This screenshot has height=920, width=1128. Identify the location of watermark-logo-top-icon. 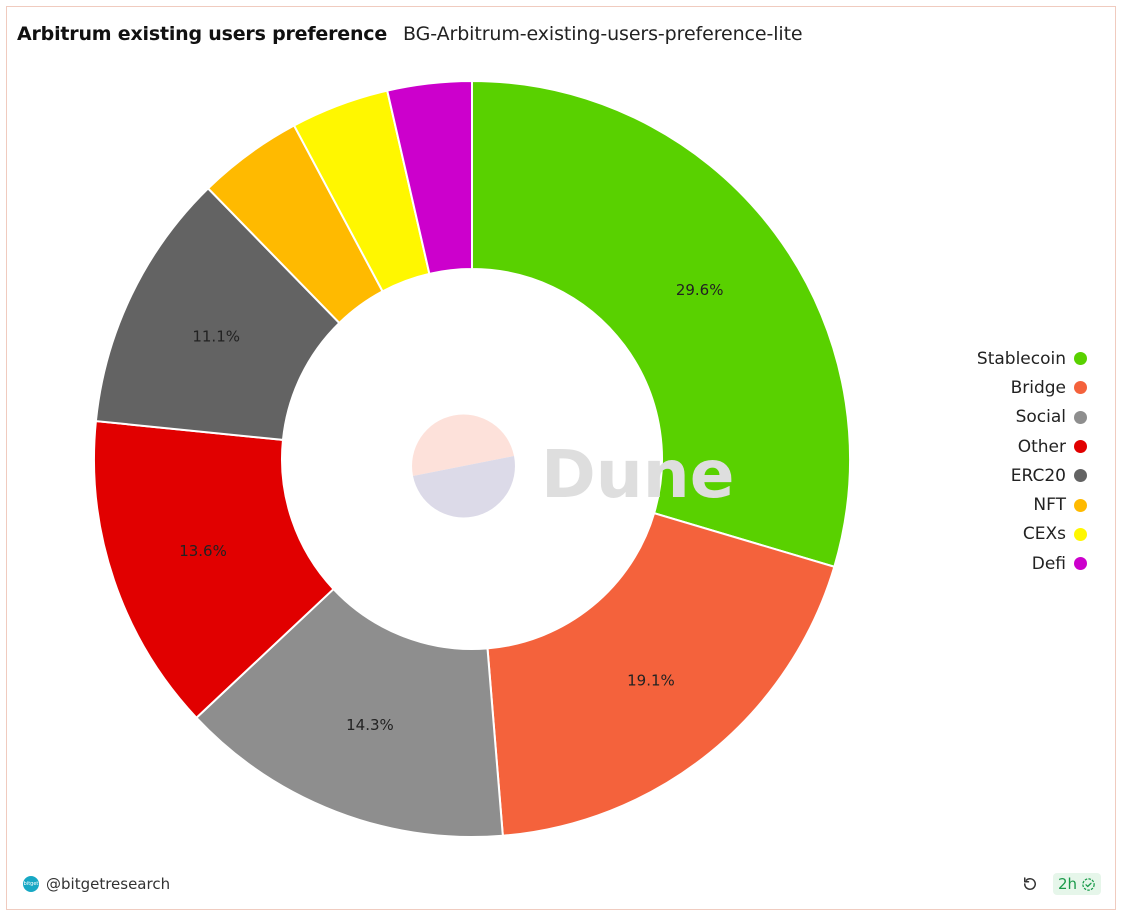
(463, 445).